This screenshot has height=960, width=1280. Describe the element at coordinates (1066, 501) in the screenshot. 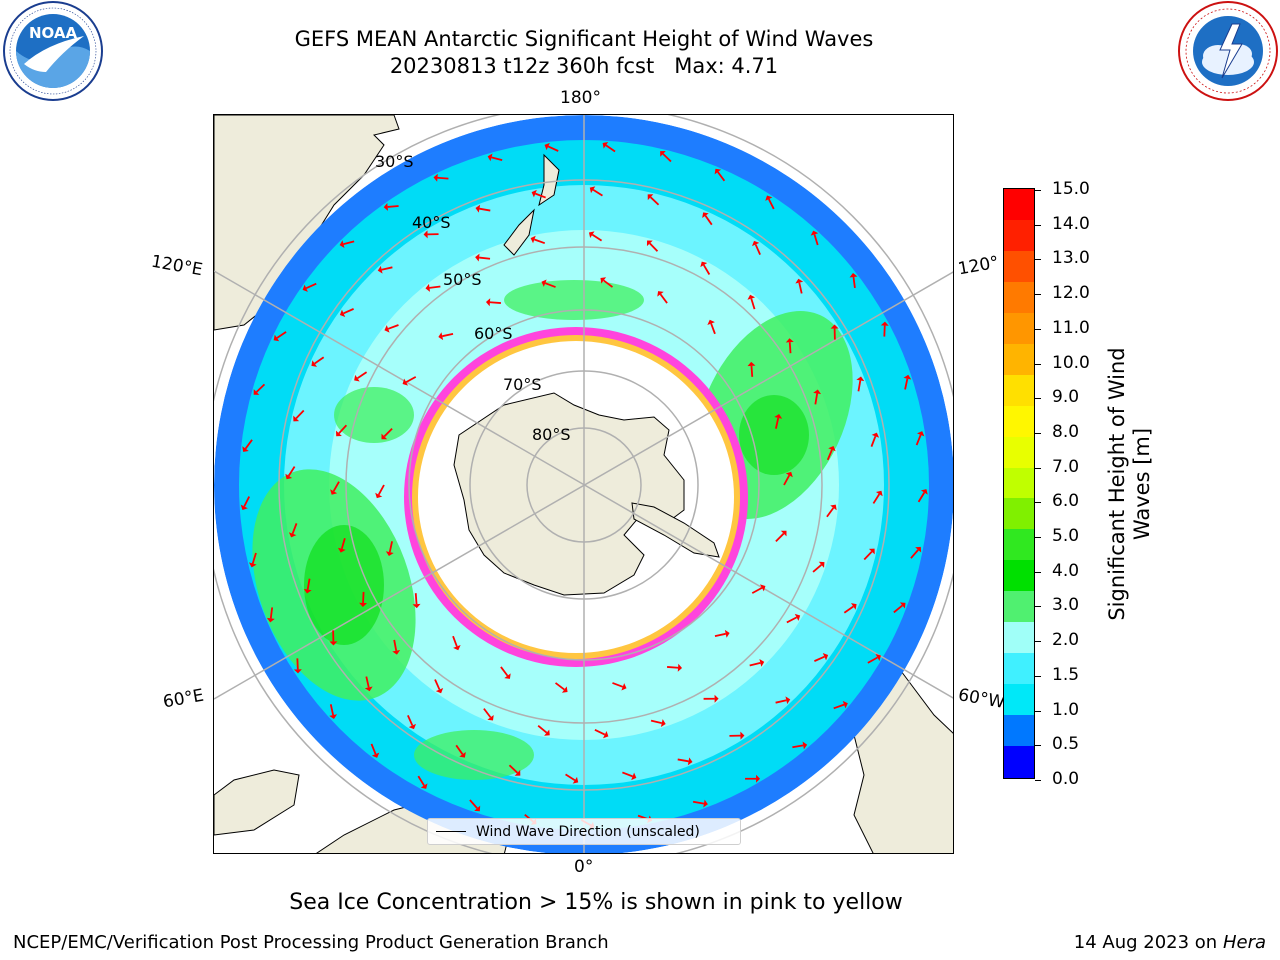

I see `colorbar-tick-label: 6.0` at that location.